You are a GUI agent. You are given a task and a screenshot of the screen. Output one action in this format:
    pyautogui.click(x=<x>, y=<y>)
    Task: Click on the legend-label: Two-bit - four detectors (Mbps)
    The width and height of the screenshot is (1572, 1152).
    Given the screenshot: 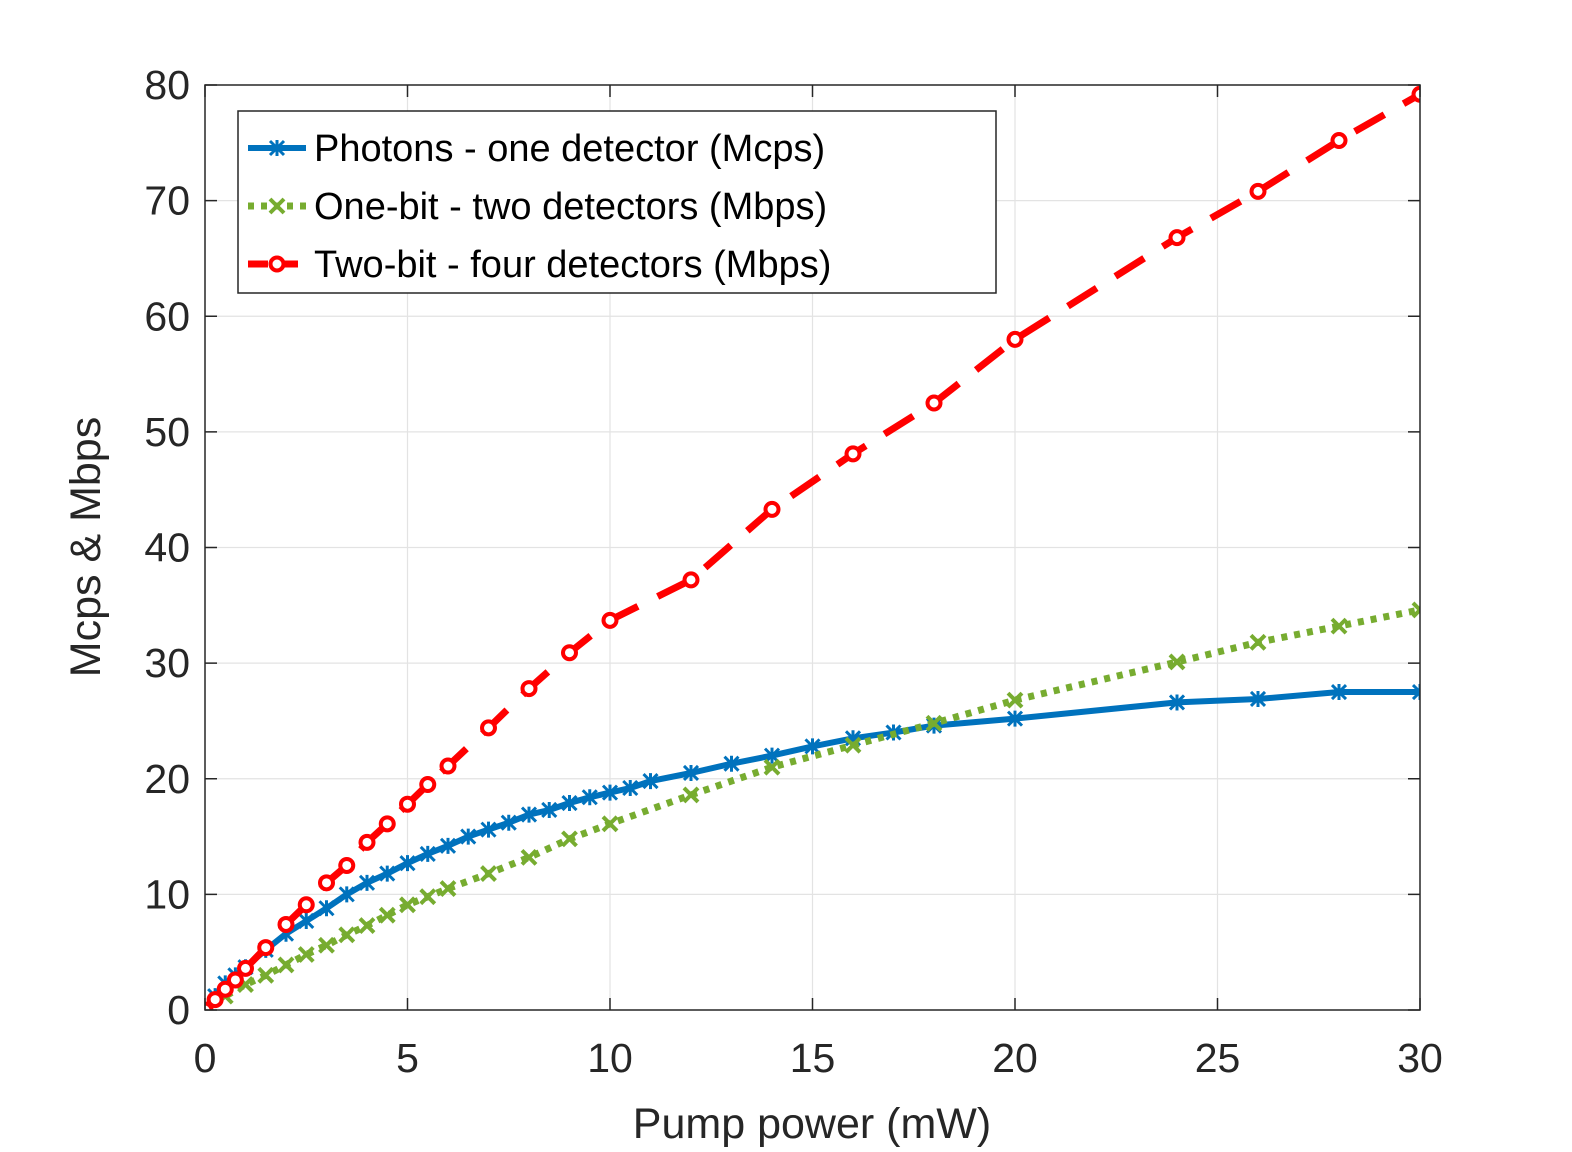 What is the action you would take?
    pyautogui.click(x=572, y=265)
    